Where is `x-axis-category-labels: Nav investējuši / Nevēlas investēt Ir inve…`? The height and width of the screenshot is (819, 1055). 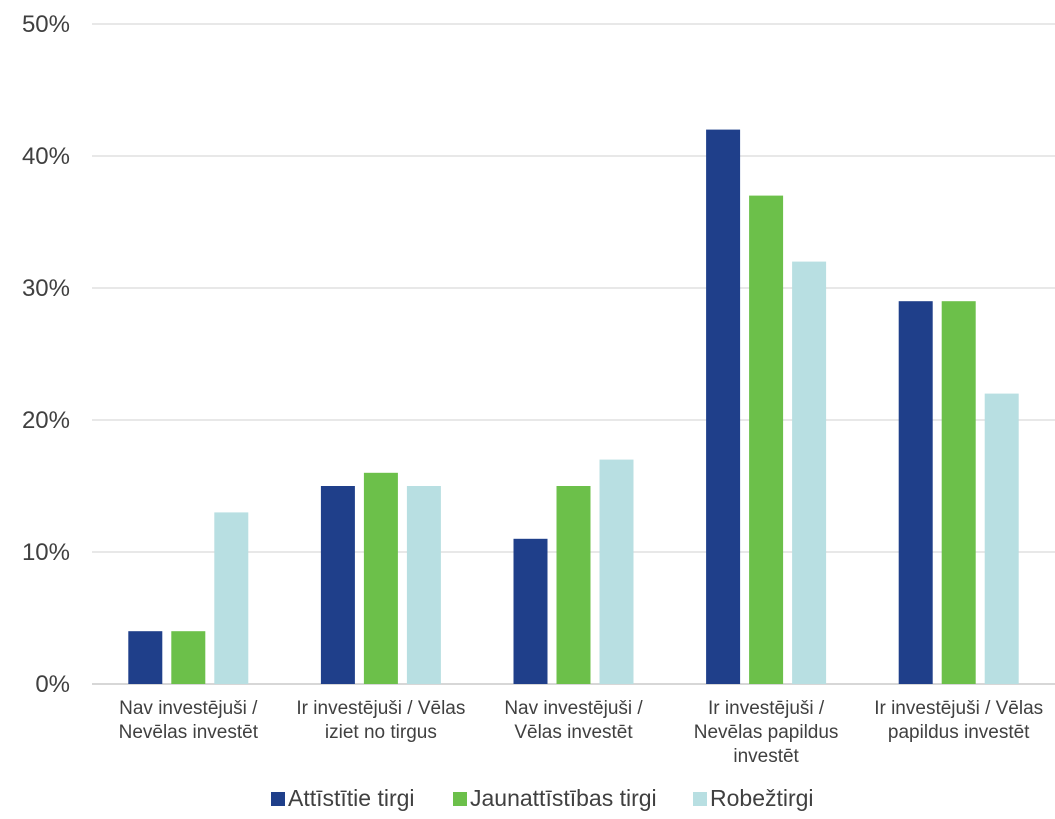 x-axis-category-labels: Nav investējuši / Nevēlas investēt Ir inve… is located at coordinates (581, 732).